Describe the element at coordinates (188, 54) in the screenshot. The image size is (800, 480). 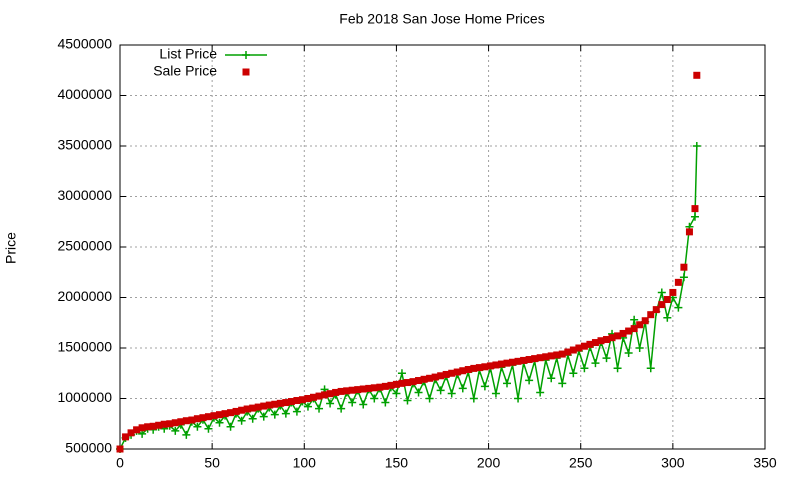
I see `legend-label: List Price` at that location.